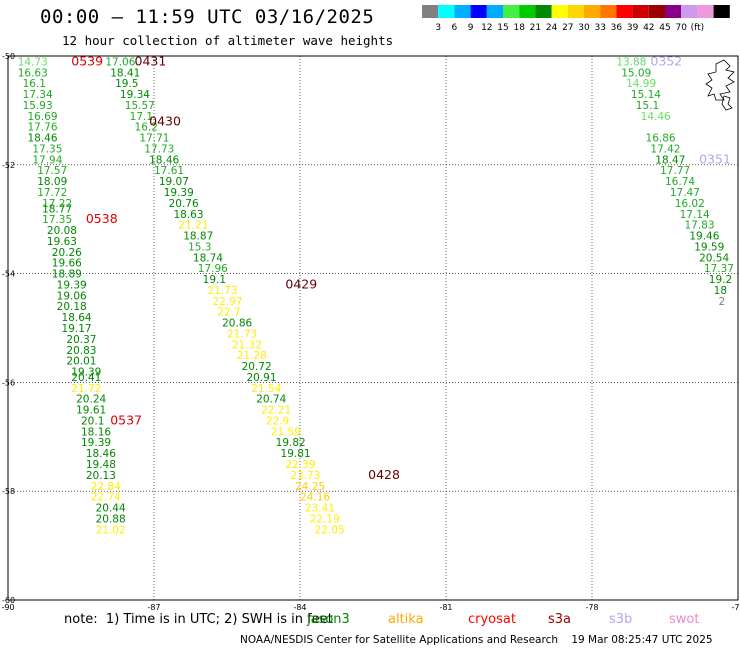  I want to click on wave-height-value: 19.34, so click(135, 95).